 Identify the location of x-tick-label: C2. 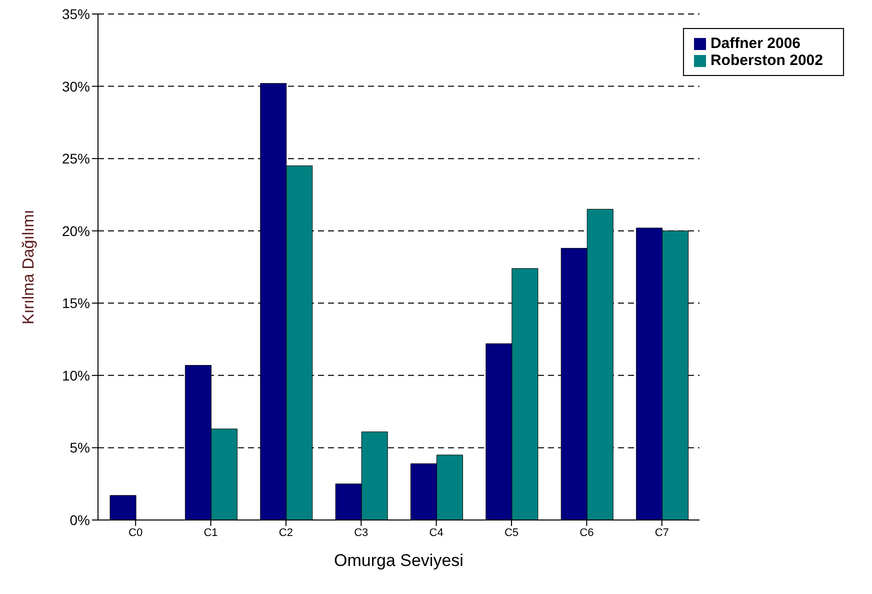
(285, 532).